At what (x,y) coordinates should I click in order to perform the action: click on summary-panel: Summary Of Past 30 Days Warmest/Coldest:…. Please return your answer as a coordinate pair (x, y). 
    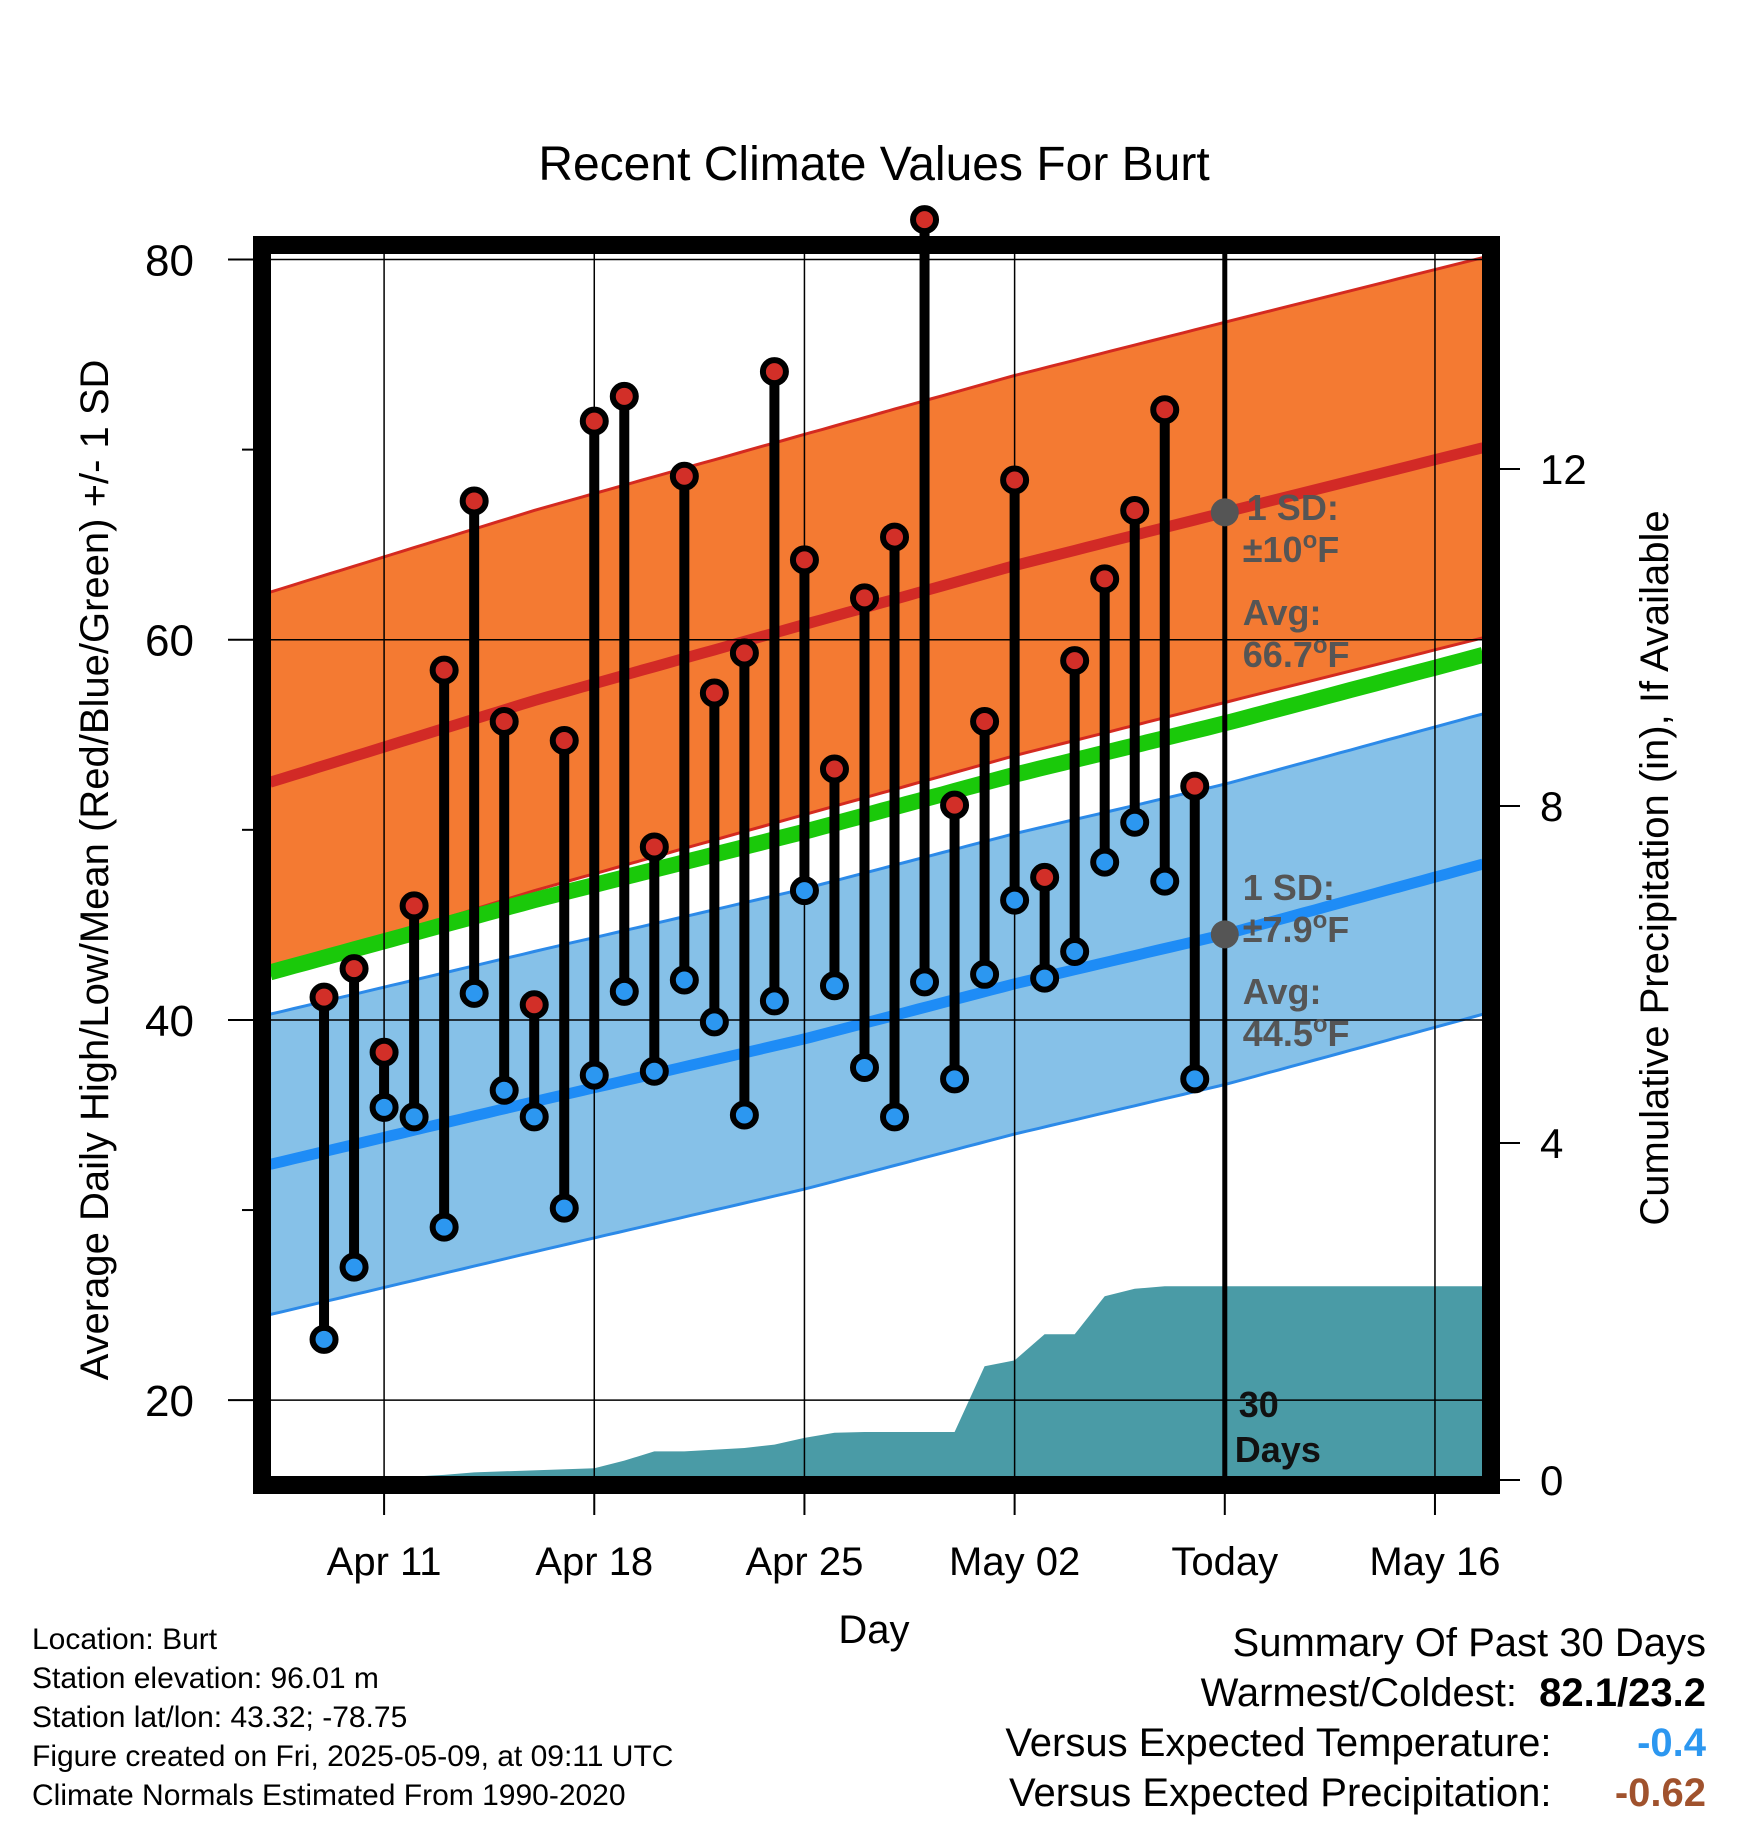
    Looking at the image, I should click on (1355, 1718).